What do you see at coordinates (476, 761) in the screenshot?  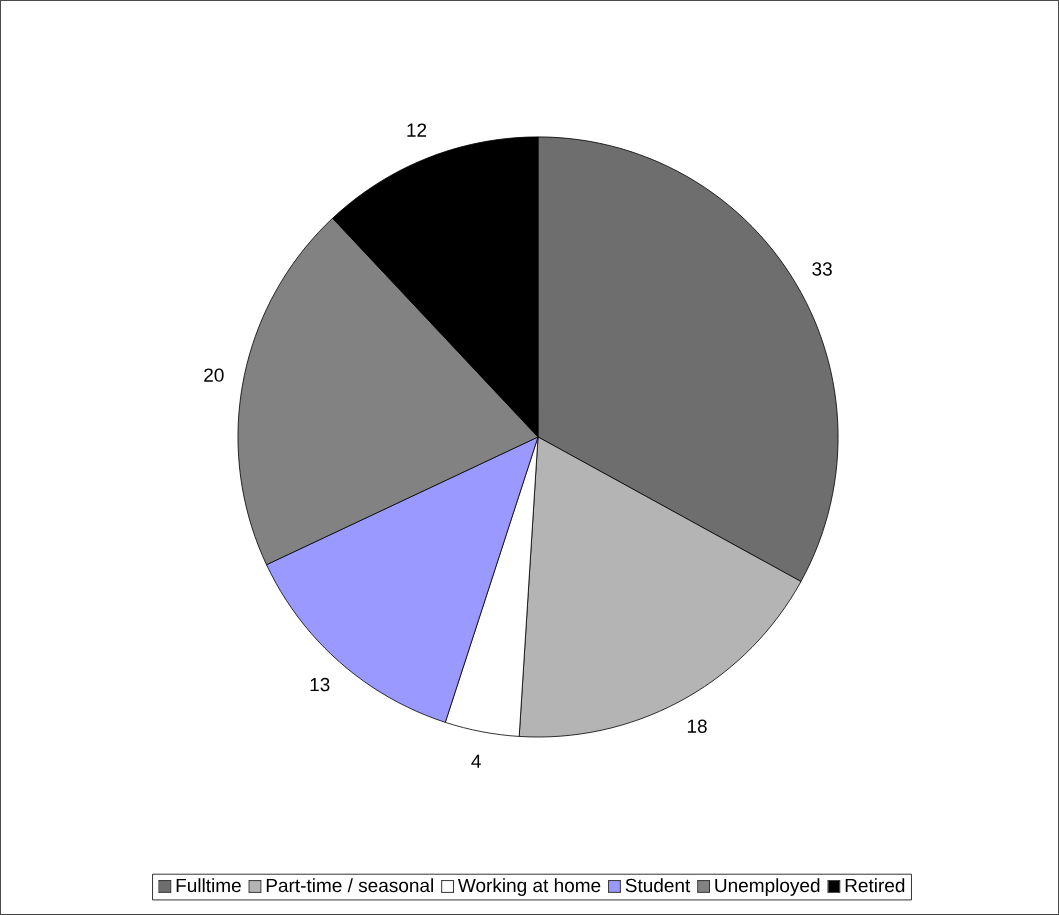 I see `data-label: 4` at bounding box center [476, 761].